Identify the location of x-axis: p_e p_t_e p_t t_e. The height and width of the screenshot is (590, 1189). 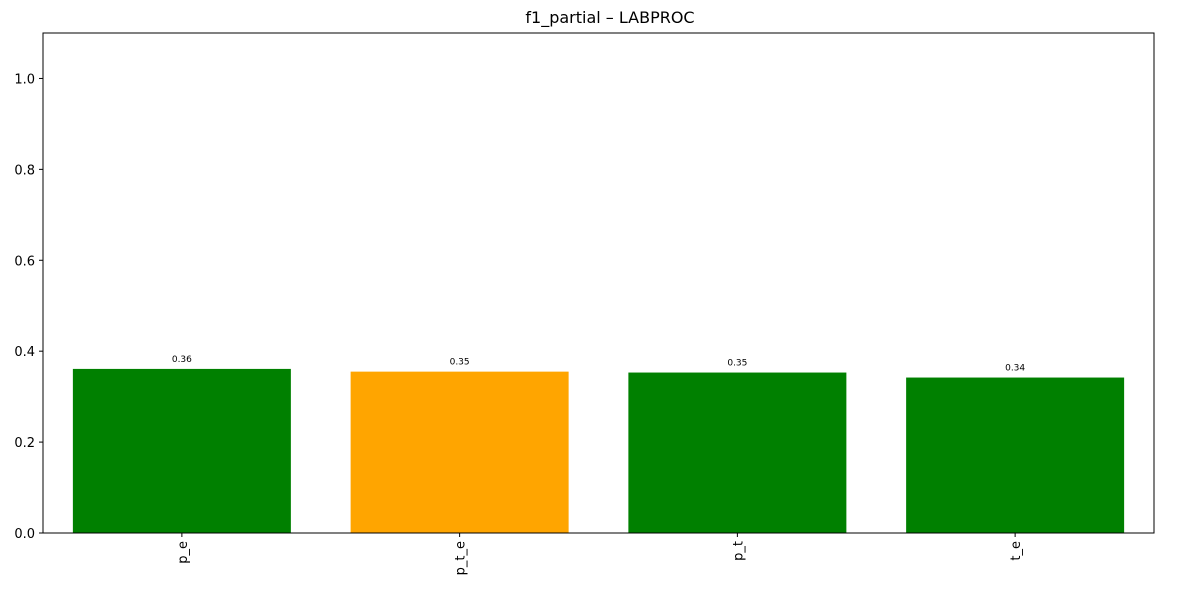
(600, 554).